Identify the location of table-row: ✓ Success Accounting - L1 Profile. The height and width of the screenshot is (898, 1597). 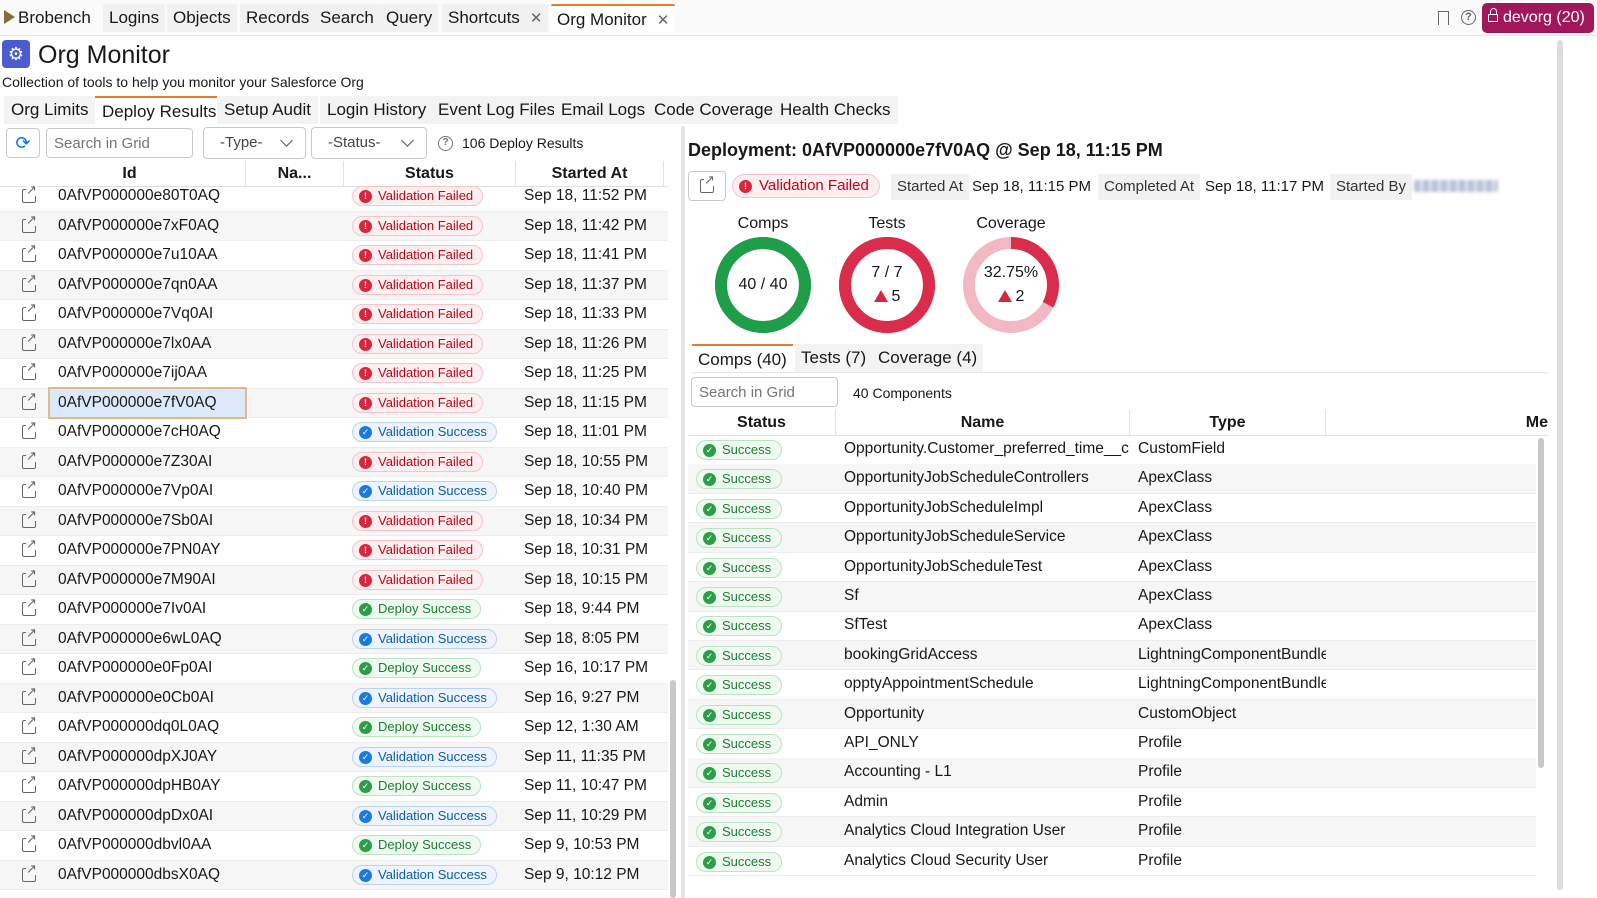
(1112, 773).